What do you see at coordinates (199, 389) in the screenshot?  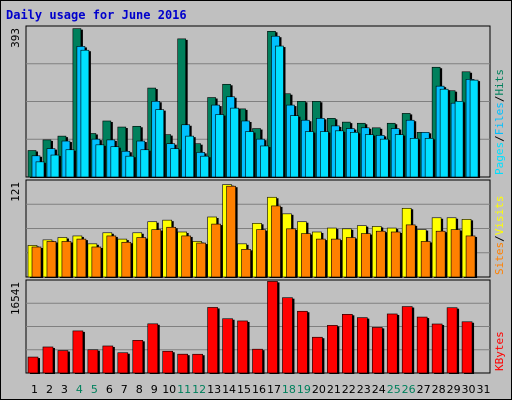 I see `x-tick-label-day-12: 12` at bounding box center [199, 389].